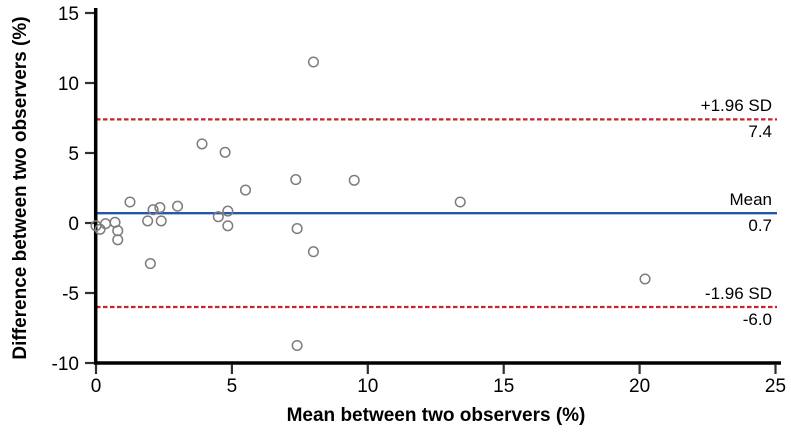 The width and height of the screenshot is (791, 440). What do you see at coordinates (367, 386) in the screenshot?
I see `x-tick-label: 10` at bounding box center [367, 386].